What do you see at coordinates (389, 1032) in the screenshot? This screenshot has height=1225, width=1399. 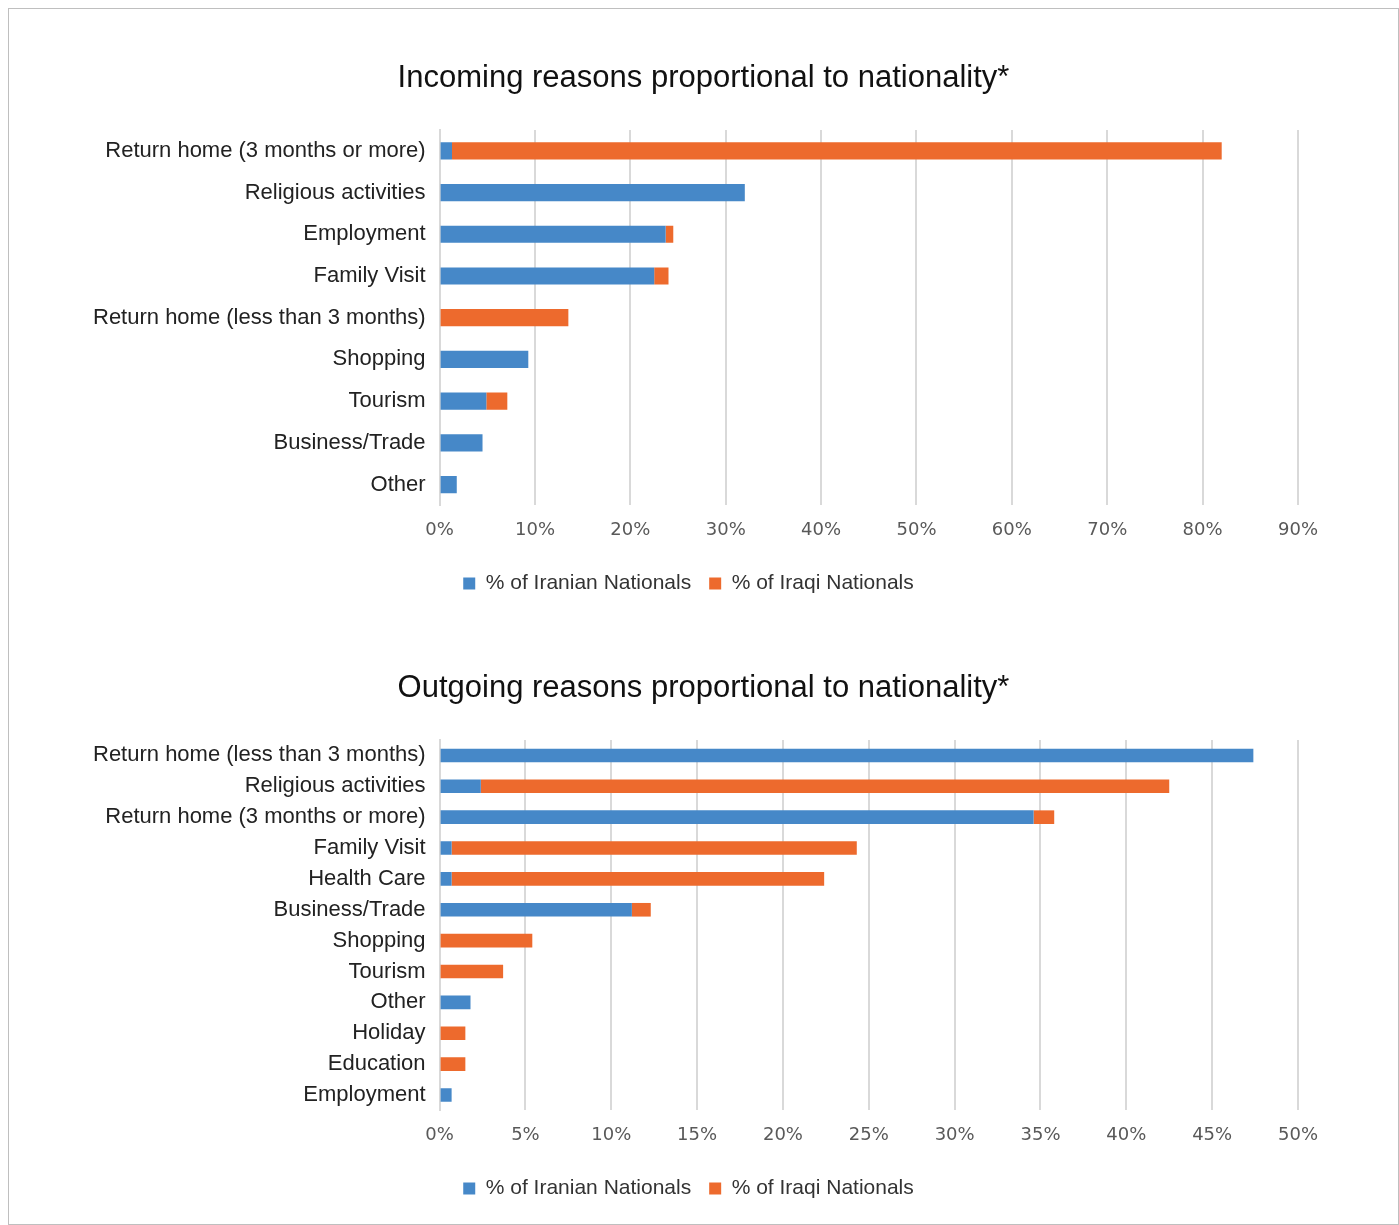 I see `y-tick-label: Holiday` at bounding box center [389, 1032].